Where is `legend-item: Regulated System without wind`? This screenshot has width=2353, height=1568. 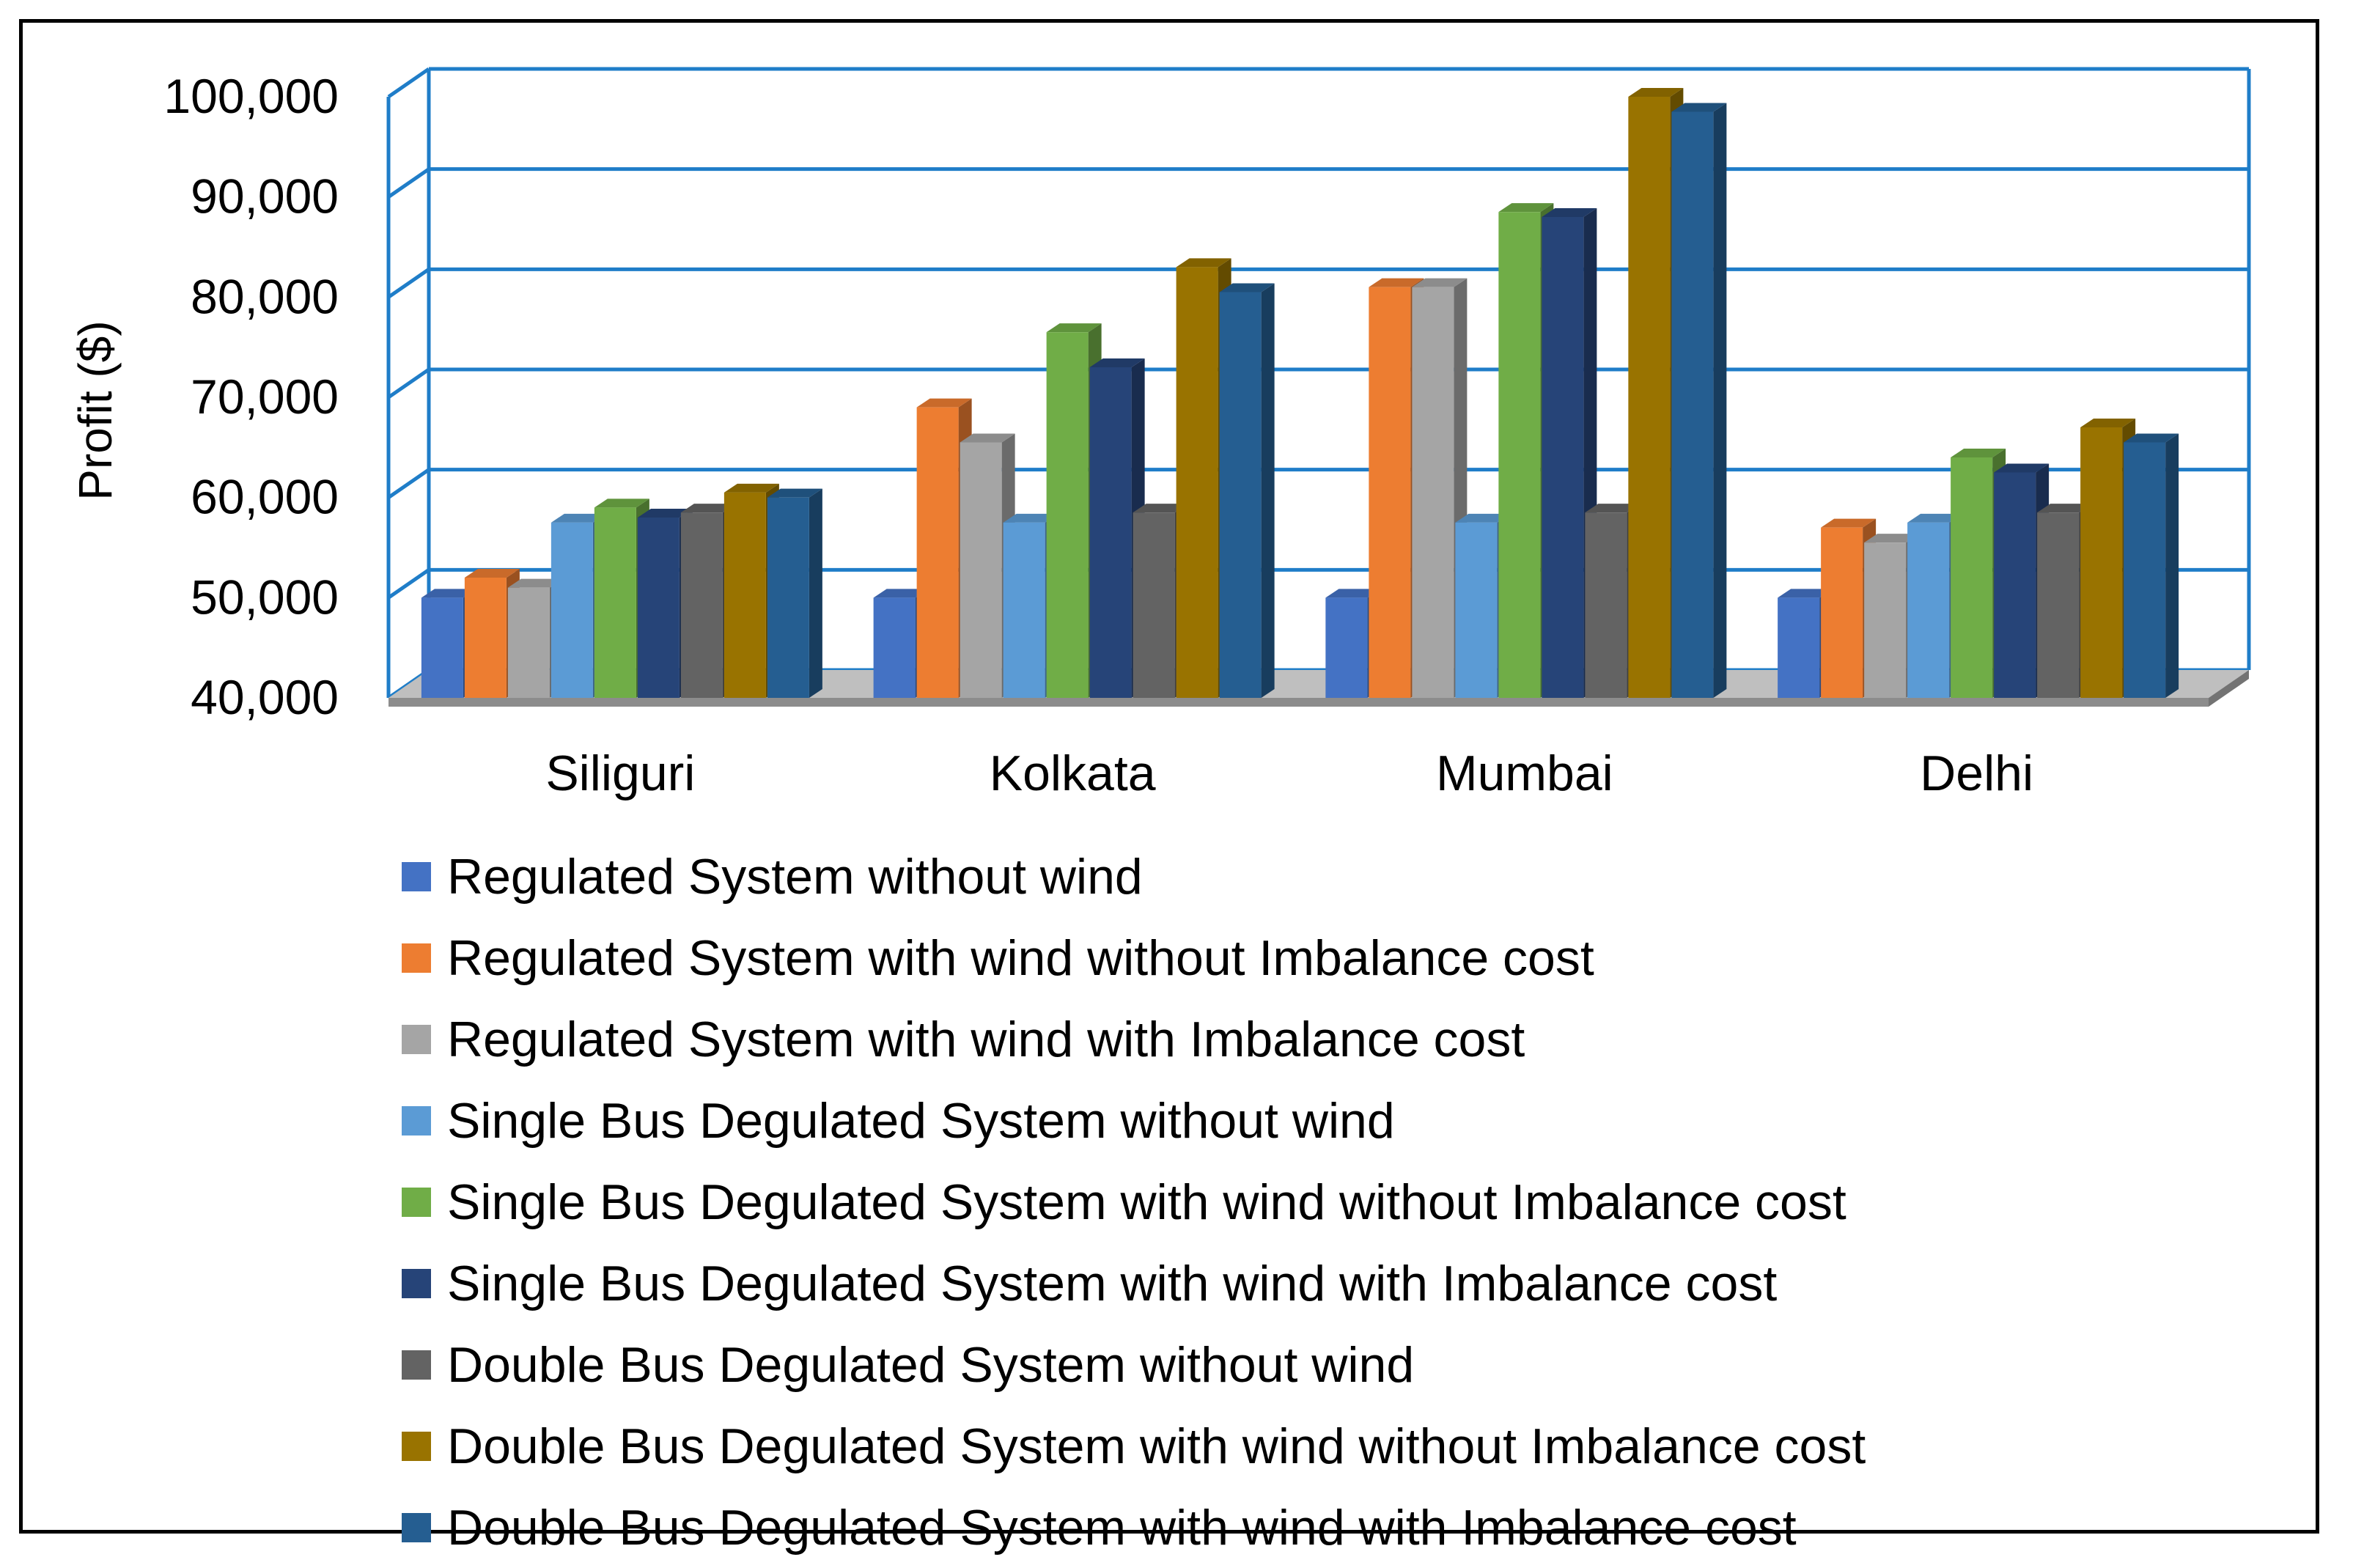 legend-item: Regulated System without wind is located at coordinates (1134, 876).